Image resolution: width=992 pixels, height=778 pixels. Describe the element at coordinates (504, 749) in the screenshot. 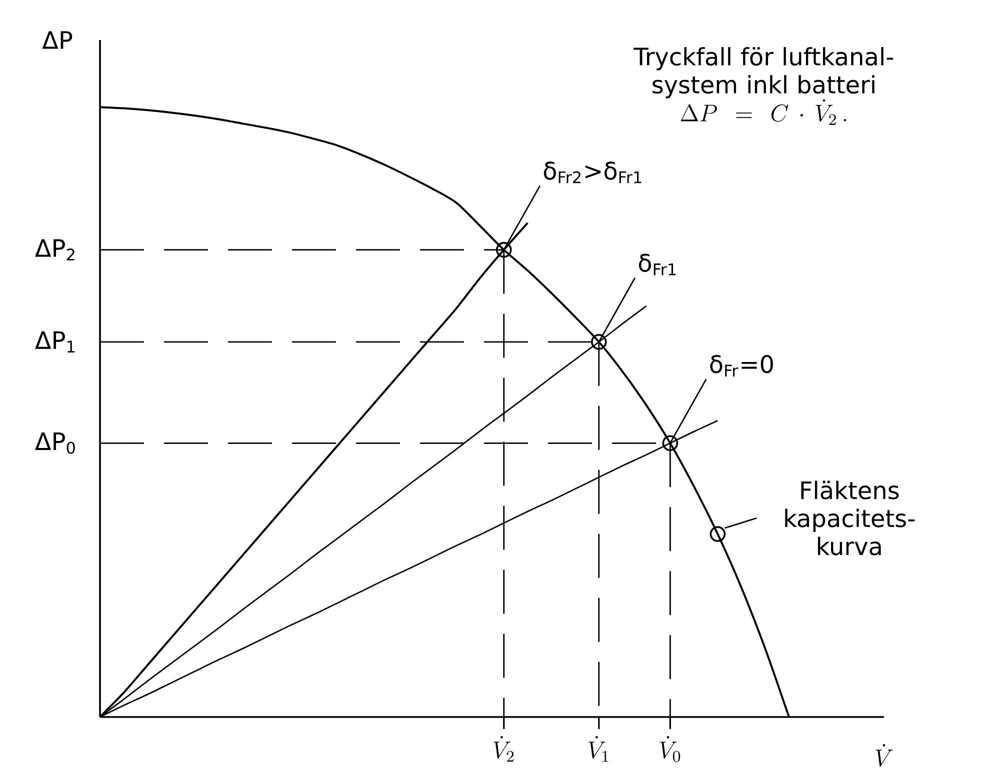

I see `x-tick-label: $\dot{V}_2$` at that location.